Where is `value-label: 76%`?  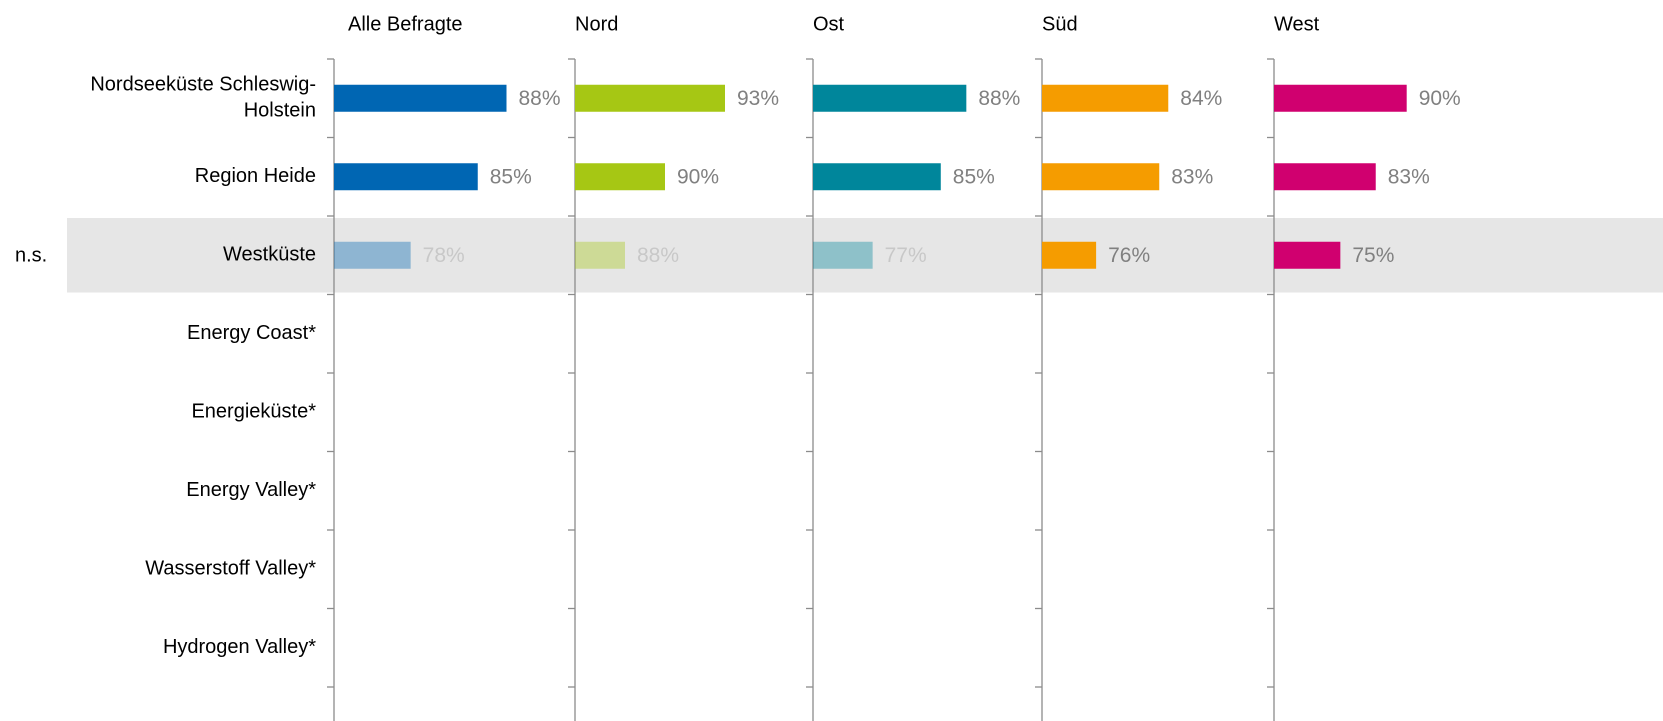 value-label: 76% is located at coordinates (1129, 255).